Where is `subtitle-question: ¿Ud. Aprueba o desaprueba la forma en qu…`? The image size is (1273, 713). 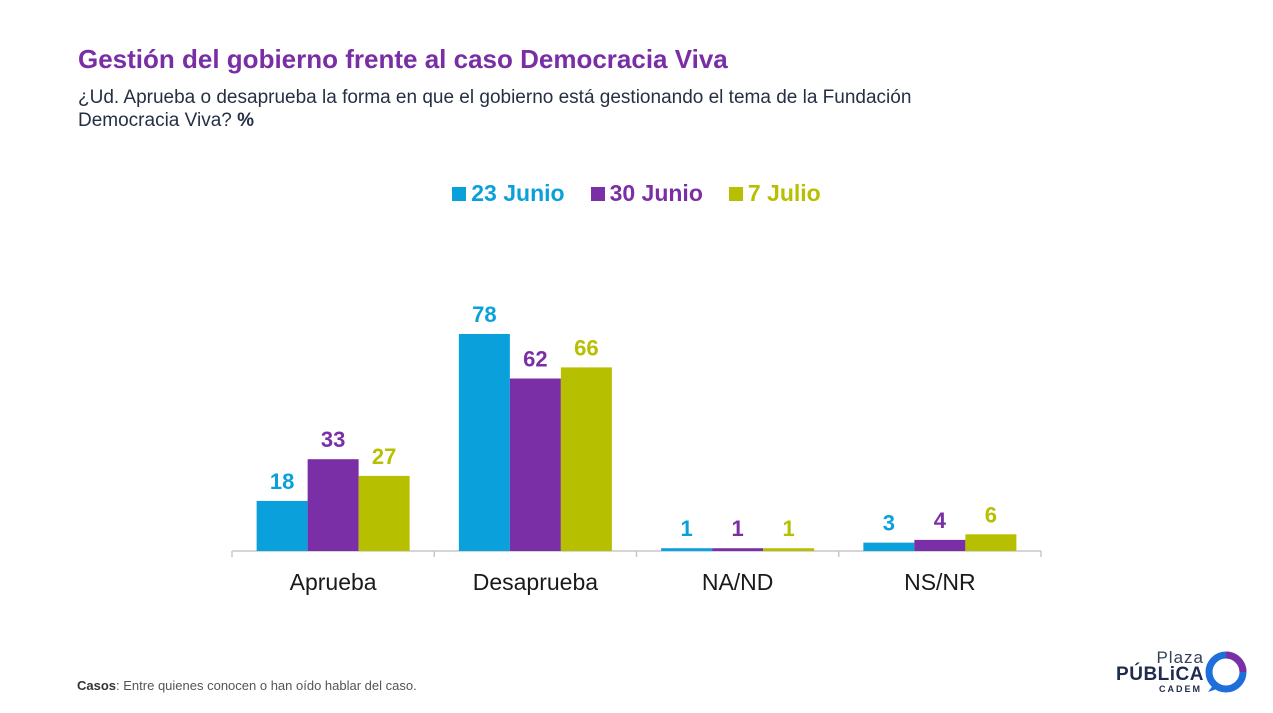 subtitle-question: ¿Ud. Aprueba o desaprueba la forma en qu… is located at coordinates (495, 109).